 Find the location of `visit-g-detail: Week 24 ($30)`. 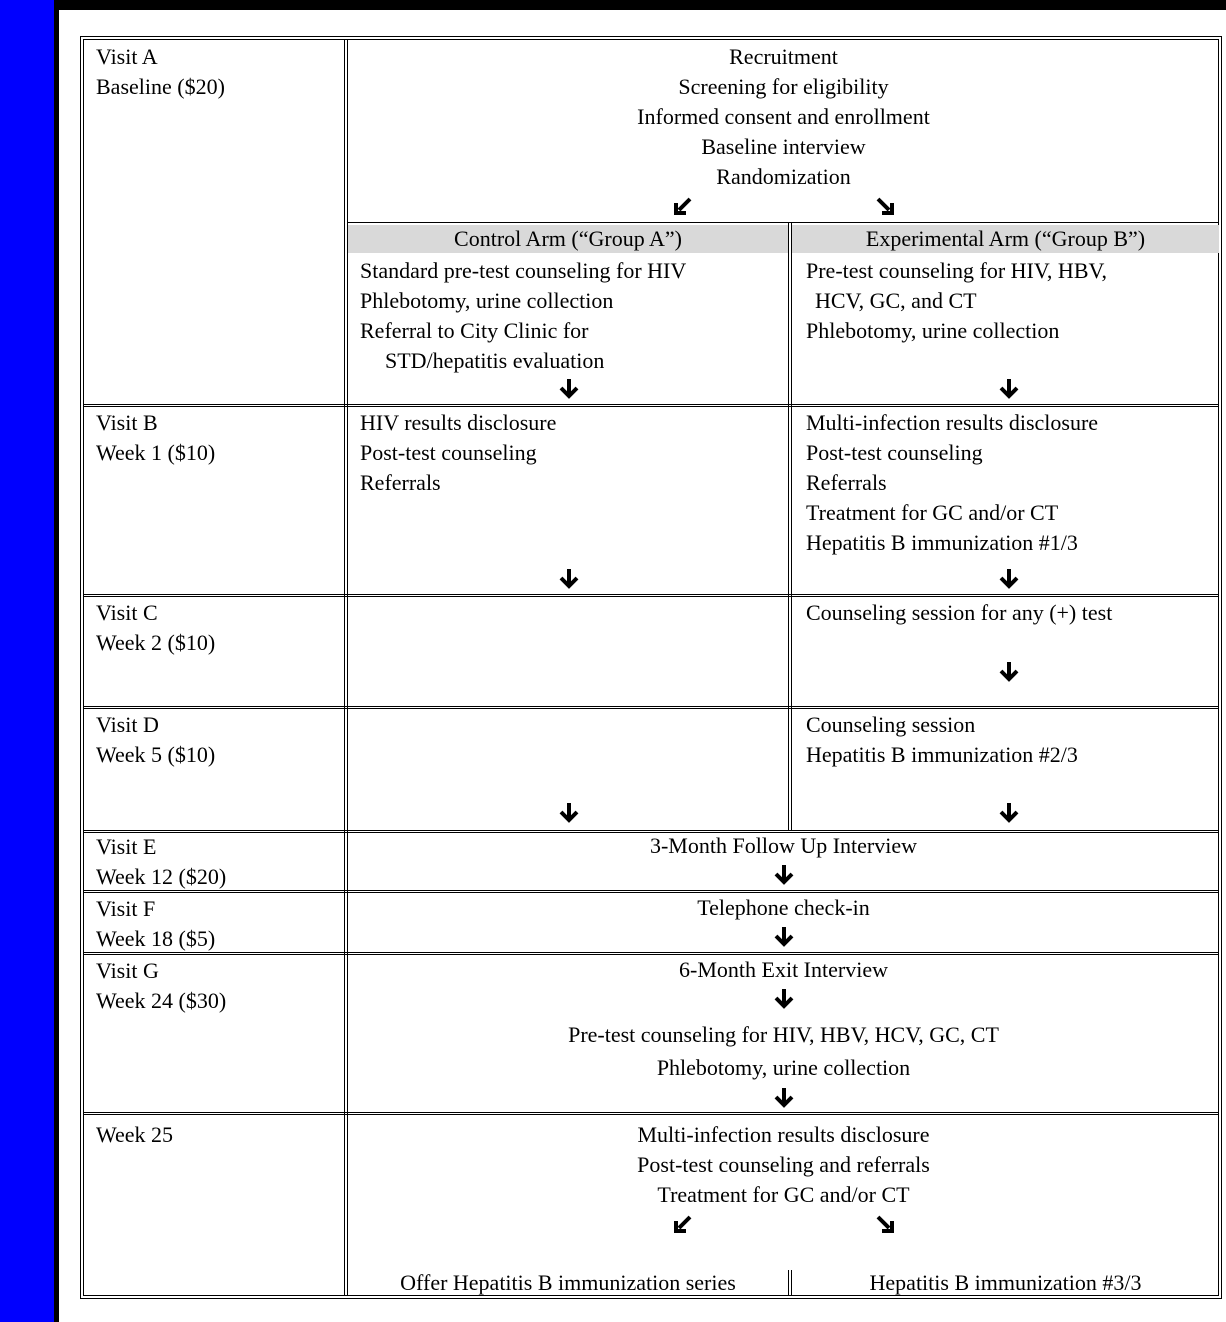

visit-g-detail: Week 24 ($30) is located at coordinates (161, 1000).